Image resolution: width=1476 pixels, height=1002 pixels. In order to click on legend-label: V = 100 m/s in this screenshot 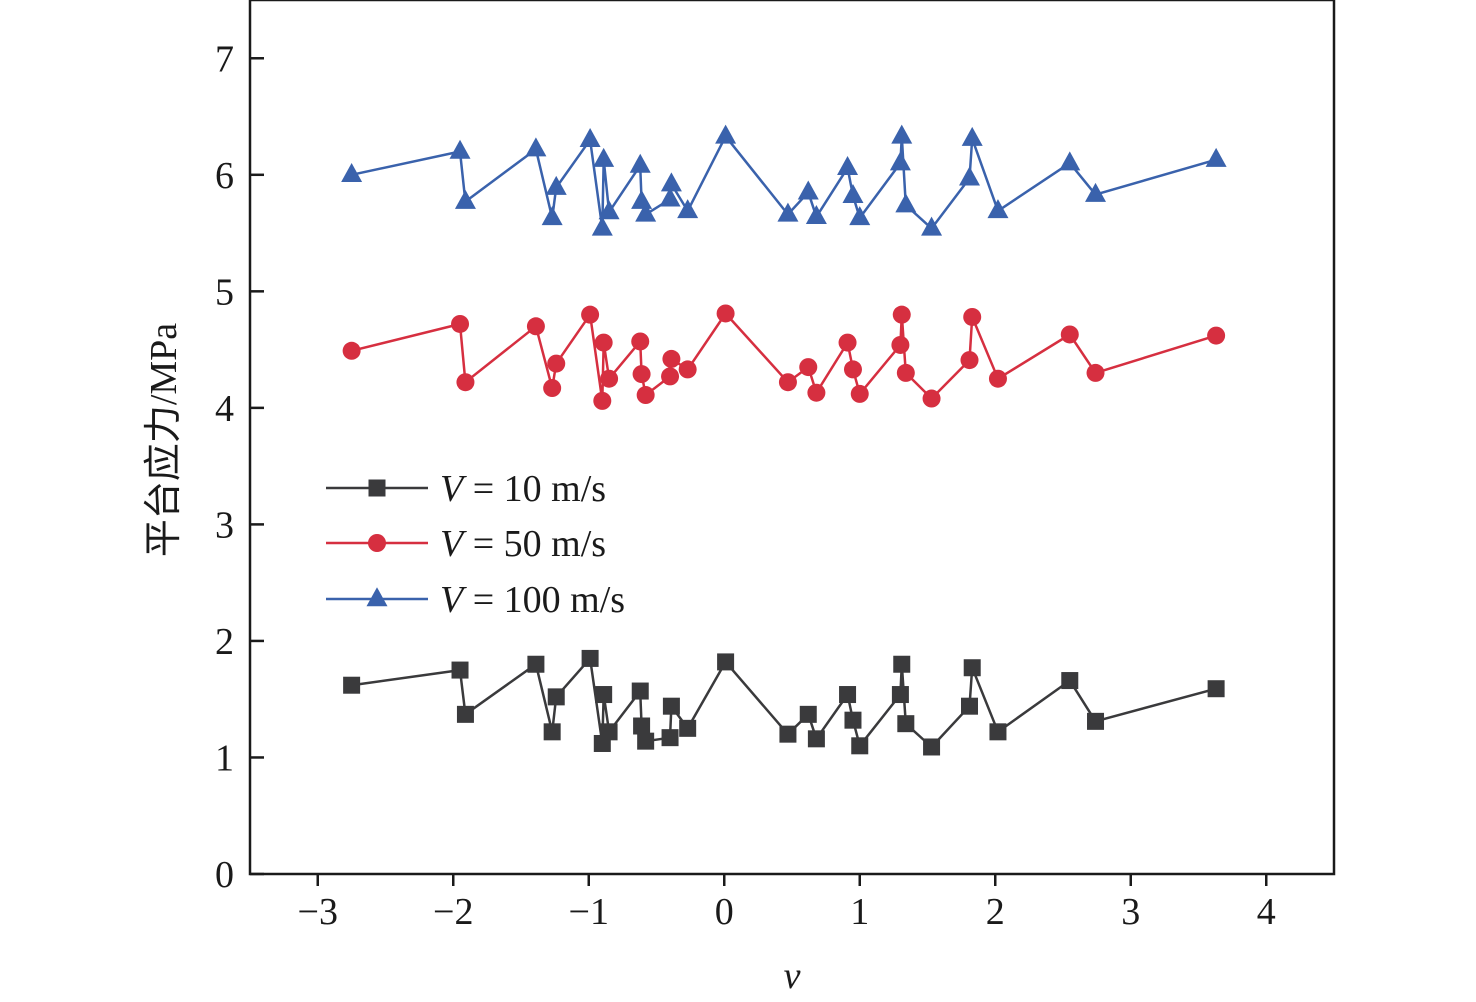, I will do `click(532, 600)`.